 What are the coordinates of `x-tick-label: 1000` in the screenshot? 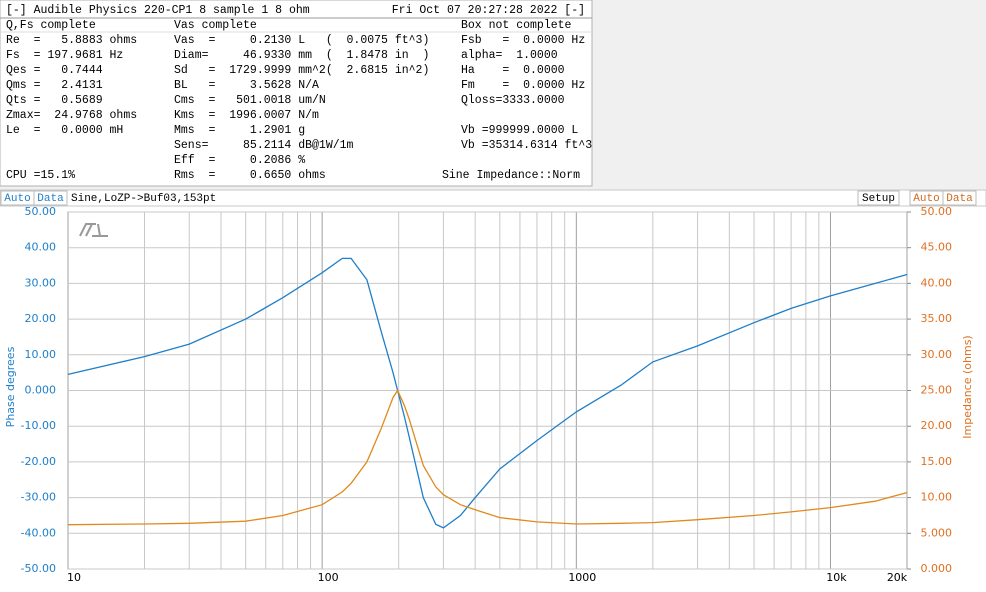 It's located at (582, 577).